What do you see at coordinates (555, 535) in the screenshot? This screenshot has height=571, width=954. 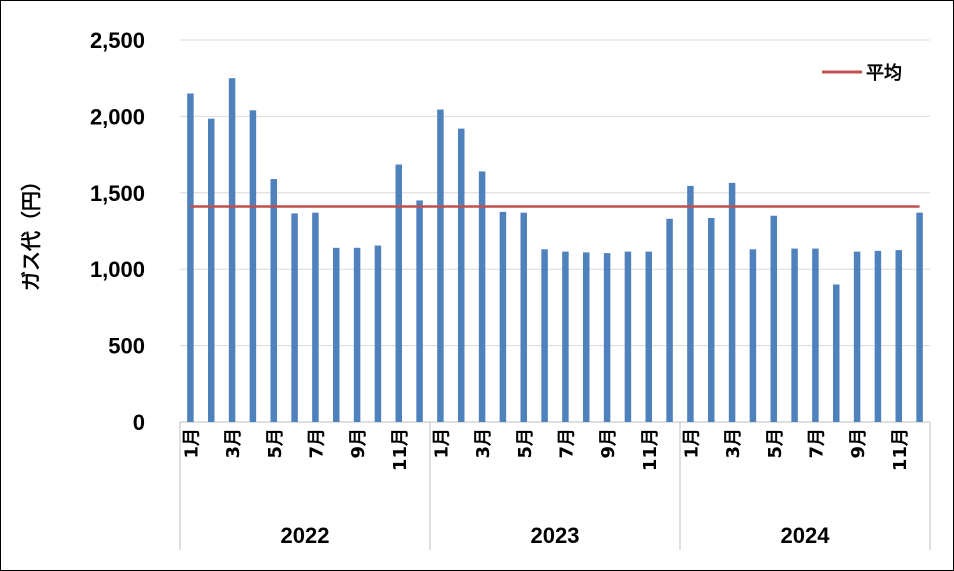 I see `year-label: 2023` at bounding box center [555, 535].